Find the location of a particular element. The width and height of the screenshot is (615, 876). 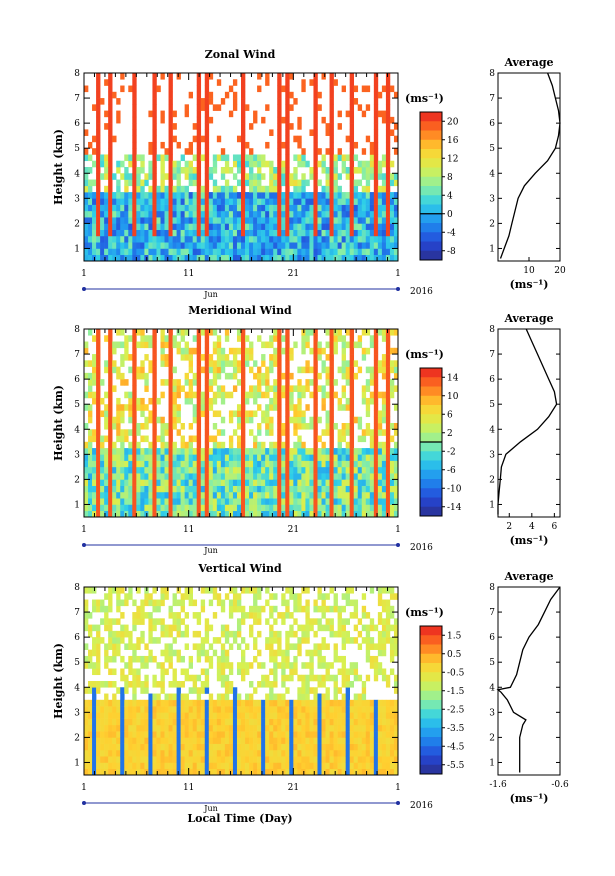

average-title: Average is located at coordinates (528, 62).